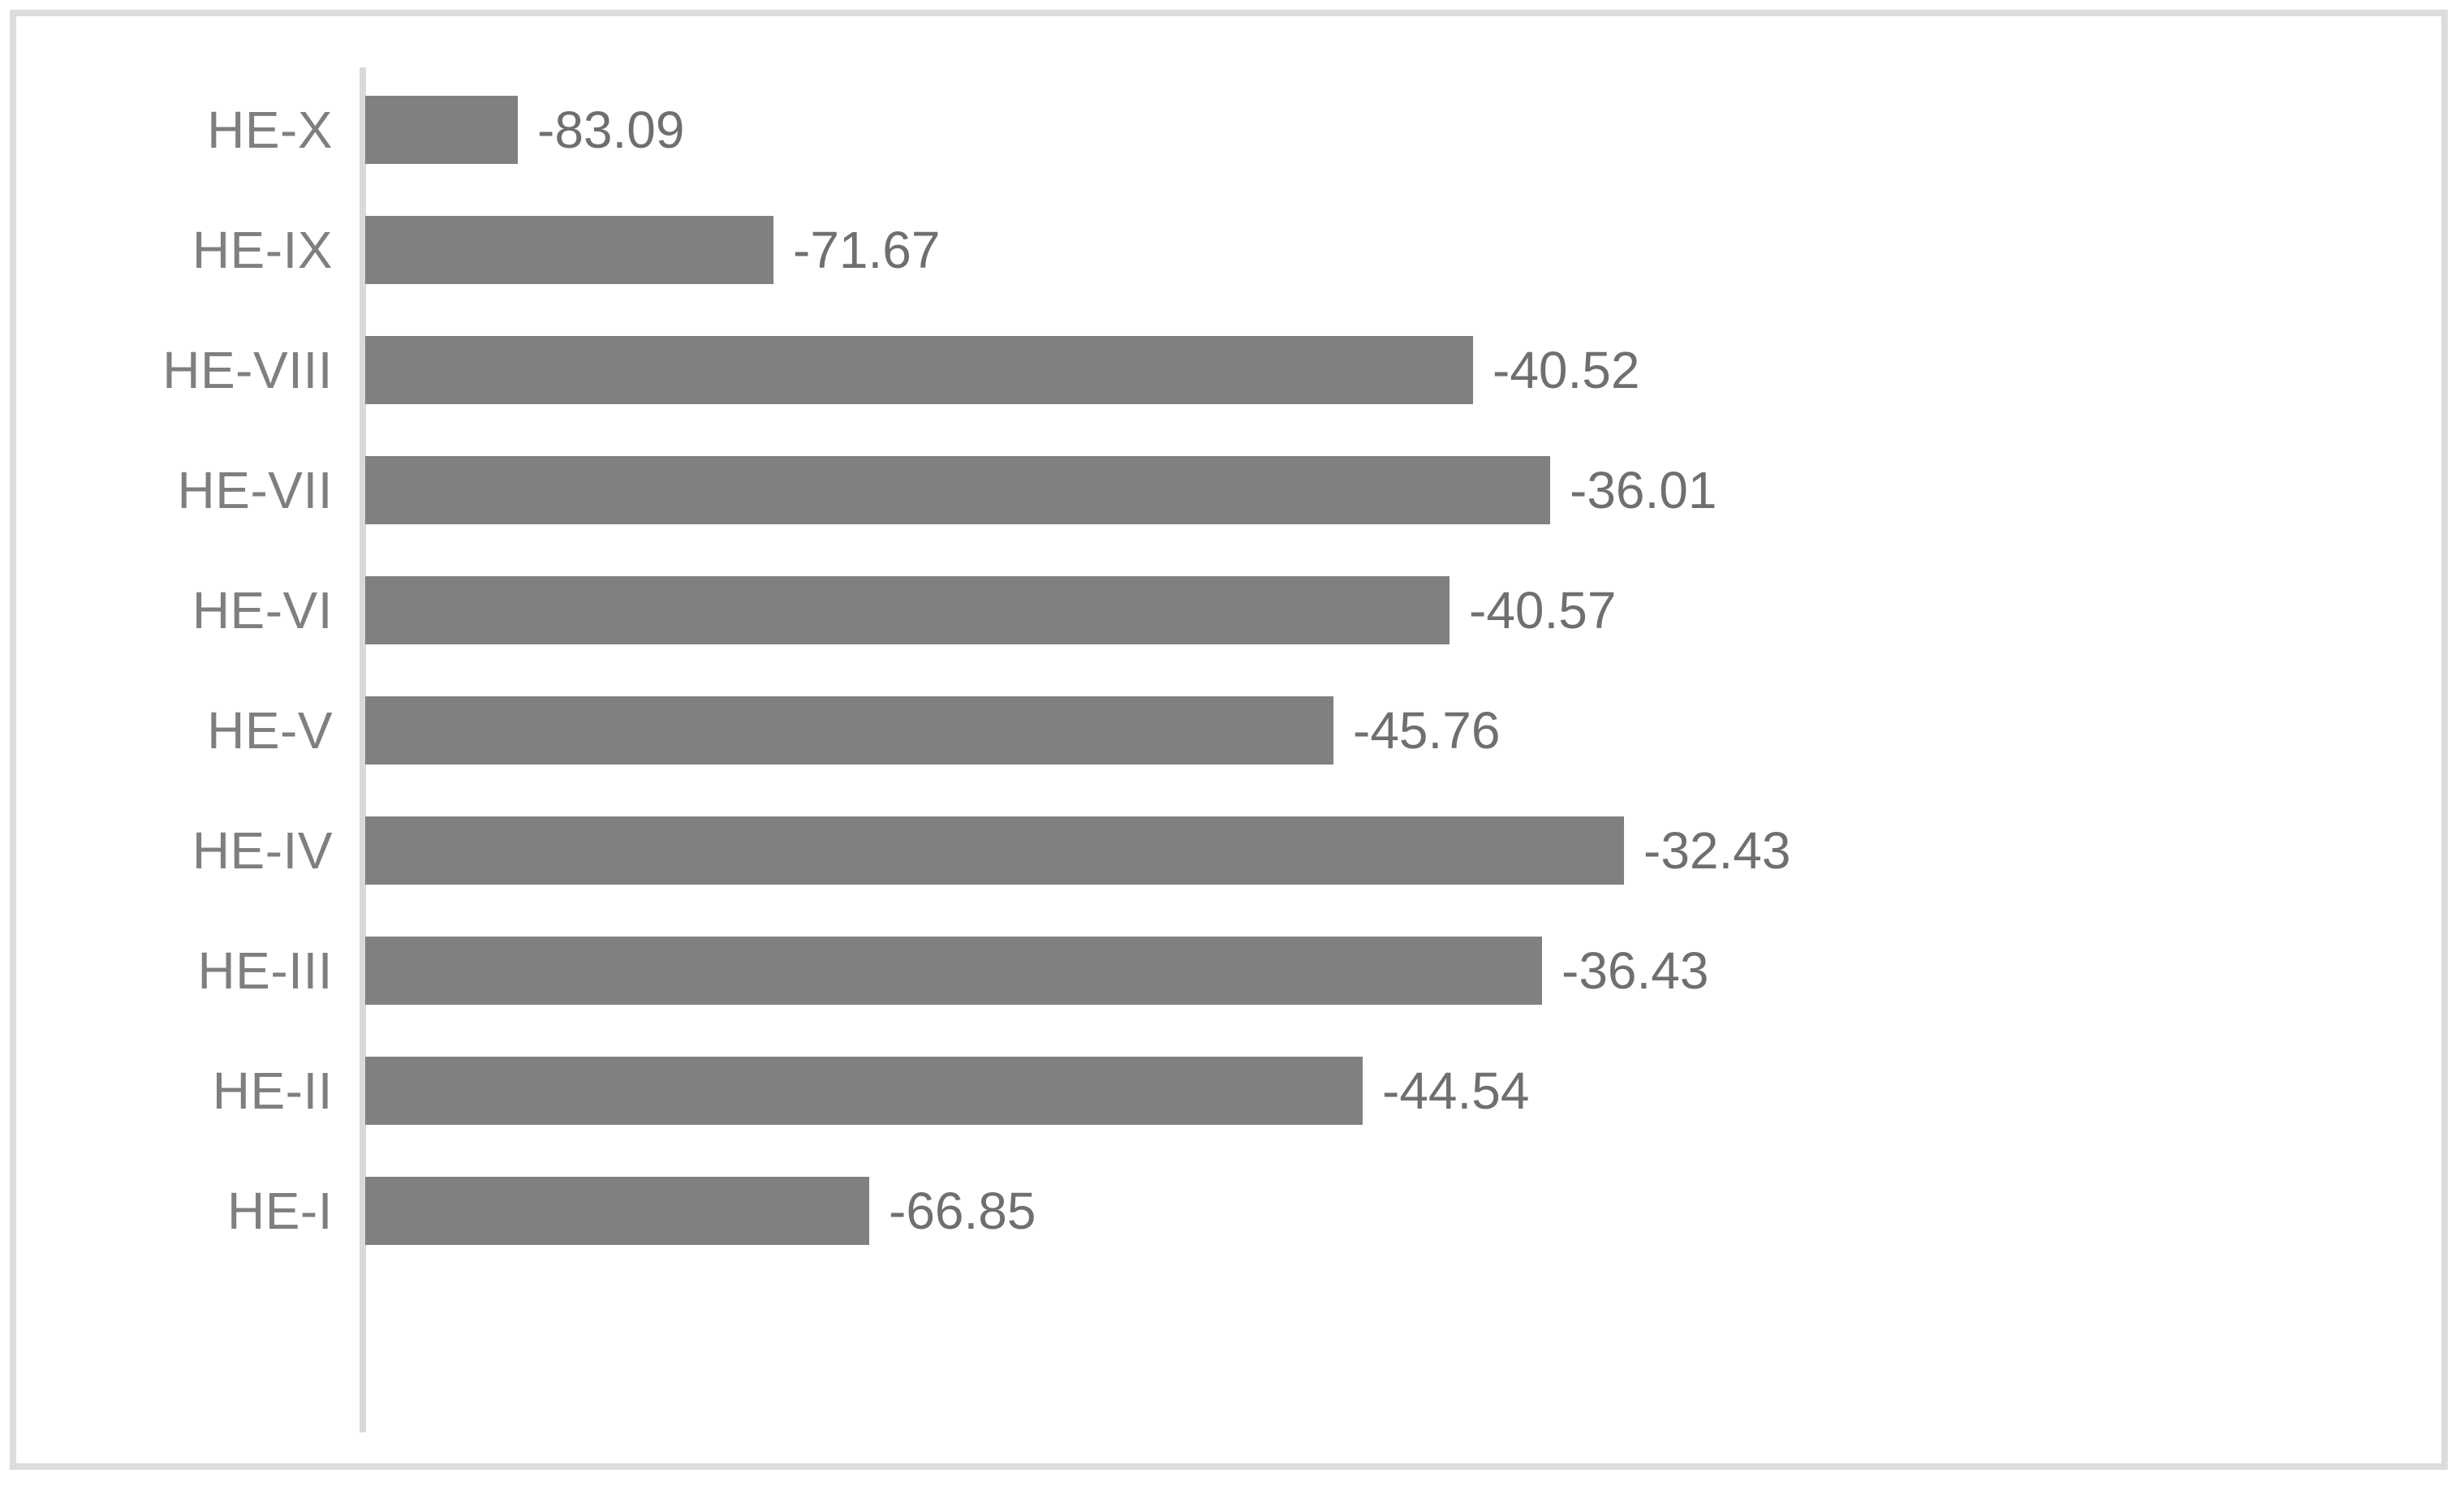 The height and width of the screenshot is (1486, 2464). What do you see at coordinates (1717, 850) in the screenshot?
I see `bar-value-label: -32.43` at bounding box center [1717, 850].